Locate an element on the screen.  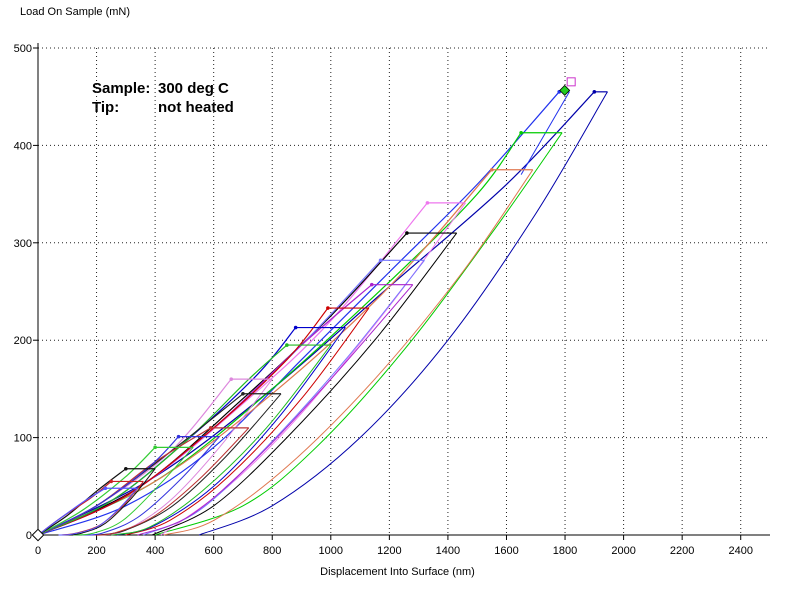
annotation-sample-value: 300 deg C is located at coordinates (193, 88).